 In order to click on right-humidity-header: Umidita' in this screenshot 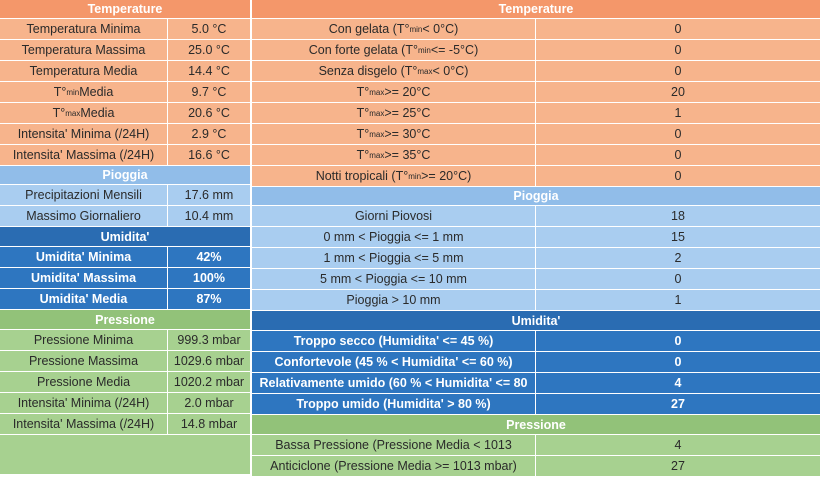, I will do `click(536, 320)`.